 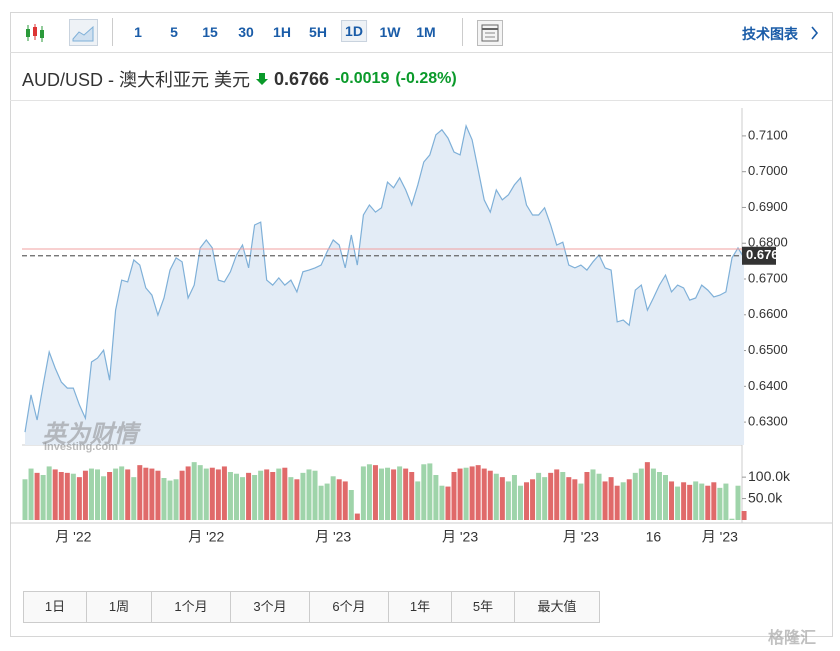 What do you see at coordinates (81, 447) in the screenshot?
I see `watermark-site: Investing.com` at bounding box center [81, 447].